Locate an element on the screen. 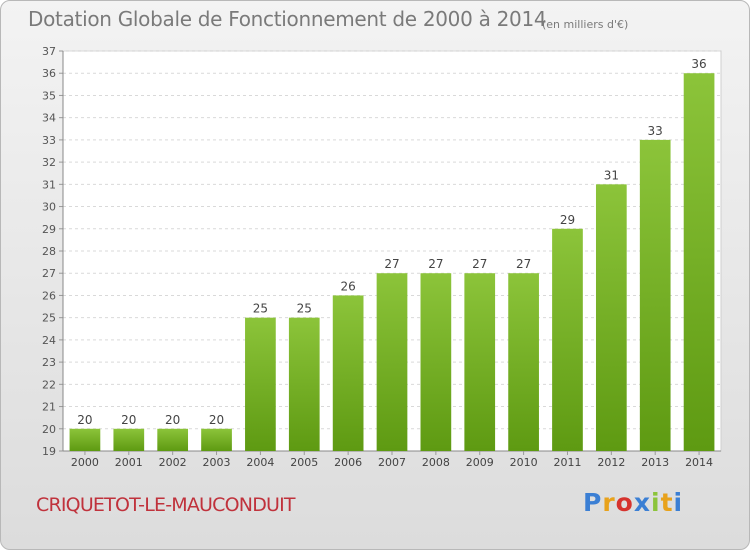 This screenshot has width=750, height=551. data-label-2012: 31 is located at coordinates (611, 175).